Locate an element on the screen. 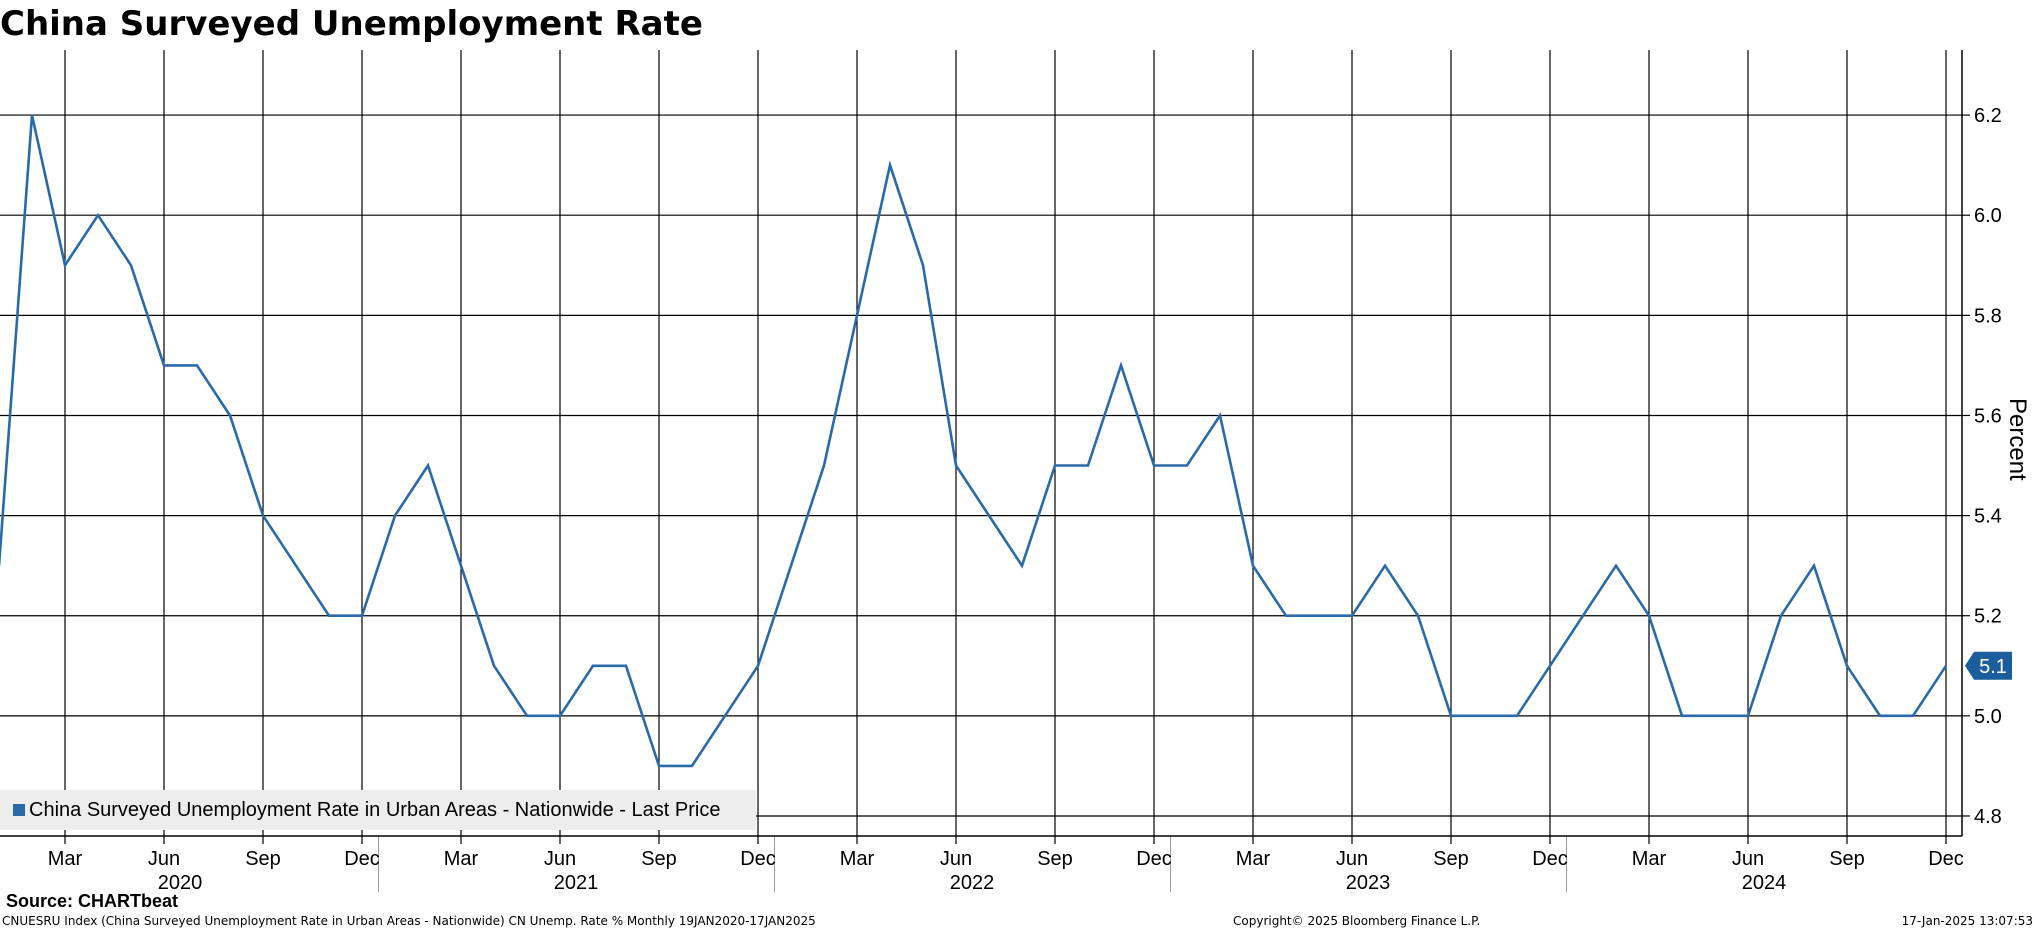 This screenshot has height=932, width=2041. last-value-badge: 5.1 is located at coordinates (1988, 665).